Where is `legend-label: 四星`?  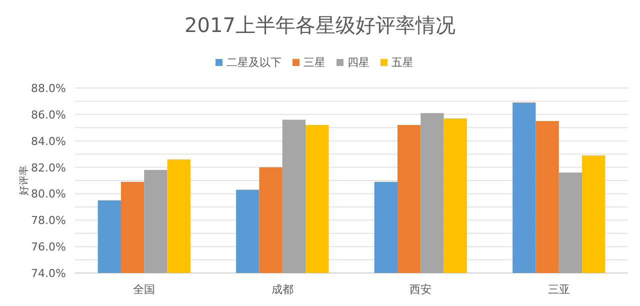 legend-label: 四星 is located at coordinates (359, 62).